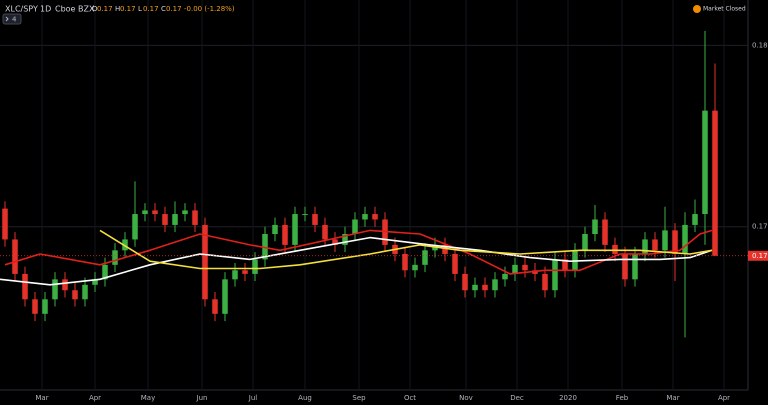 This screenshot has height=405, width=768. What do you see at coordinates (75, 9) in the screenshot?
I see `exchange: Cboe BZX` at bounding box center [75, 9].